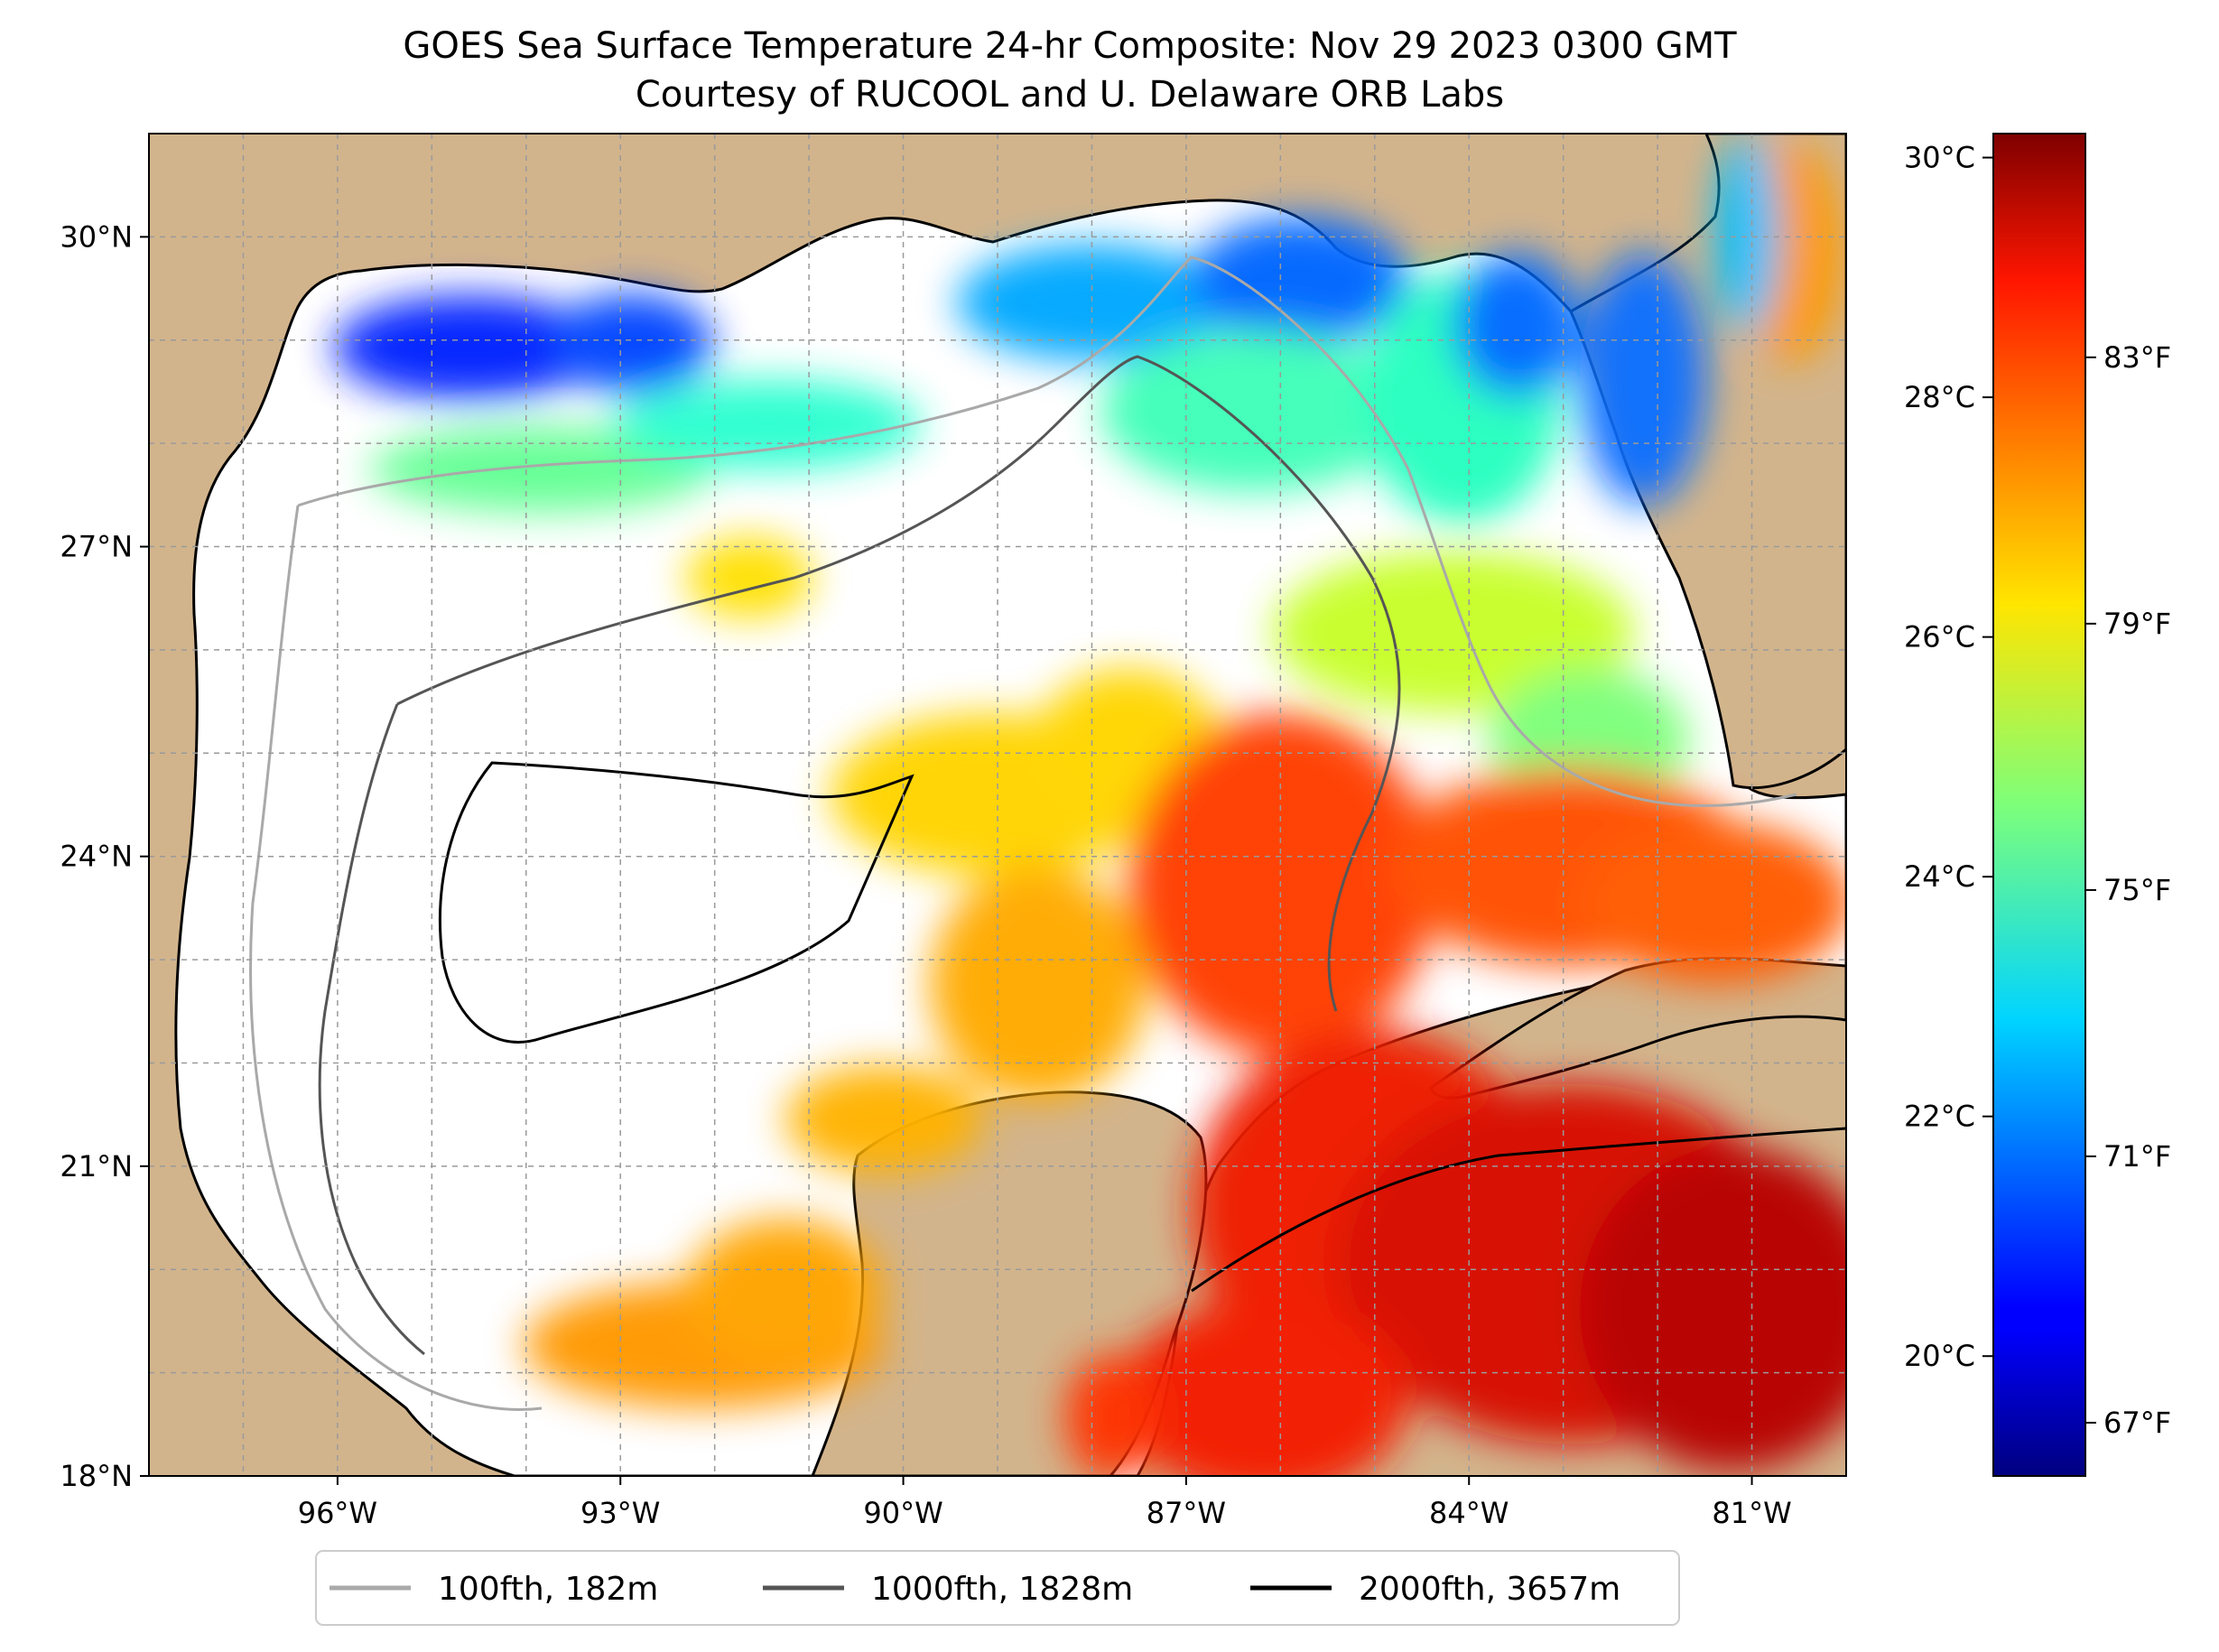 This screenshot has width=2219, height=1652. What do you see at coordinates (1751, 1513) in the screenshot?
I see `x-tick-label: 81°W` at bounding box center [1751, 1513].